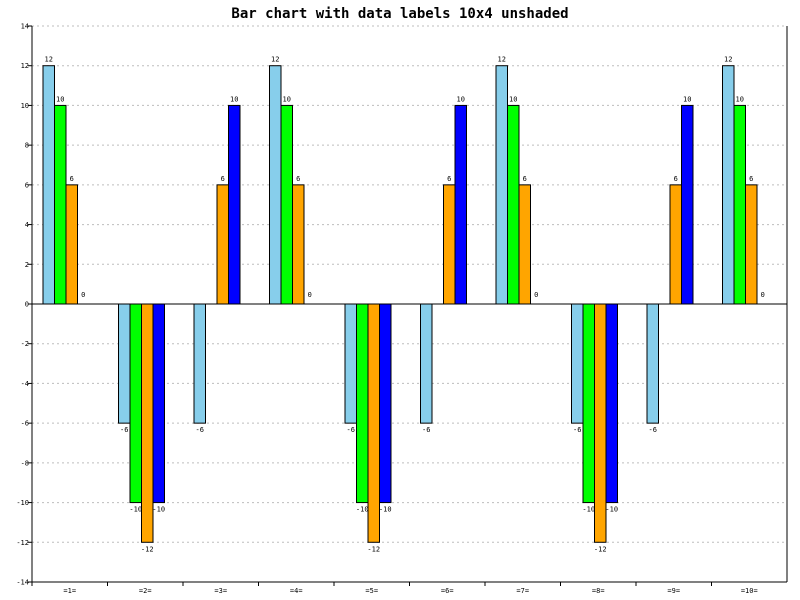  What do you see at coordinates (296, 591) in the screenshot?
I see `x-tick-label: =4=` at bounding box center [296, 591].